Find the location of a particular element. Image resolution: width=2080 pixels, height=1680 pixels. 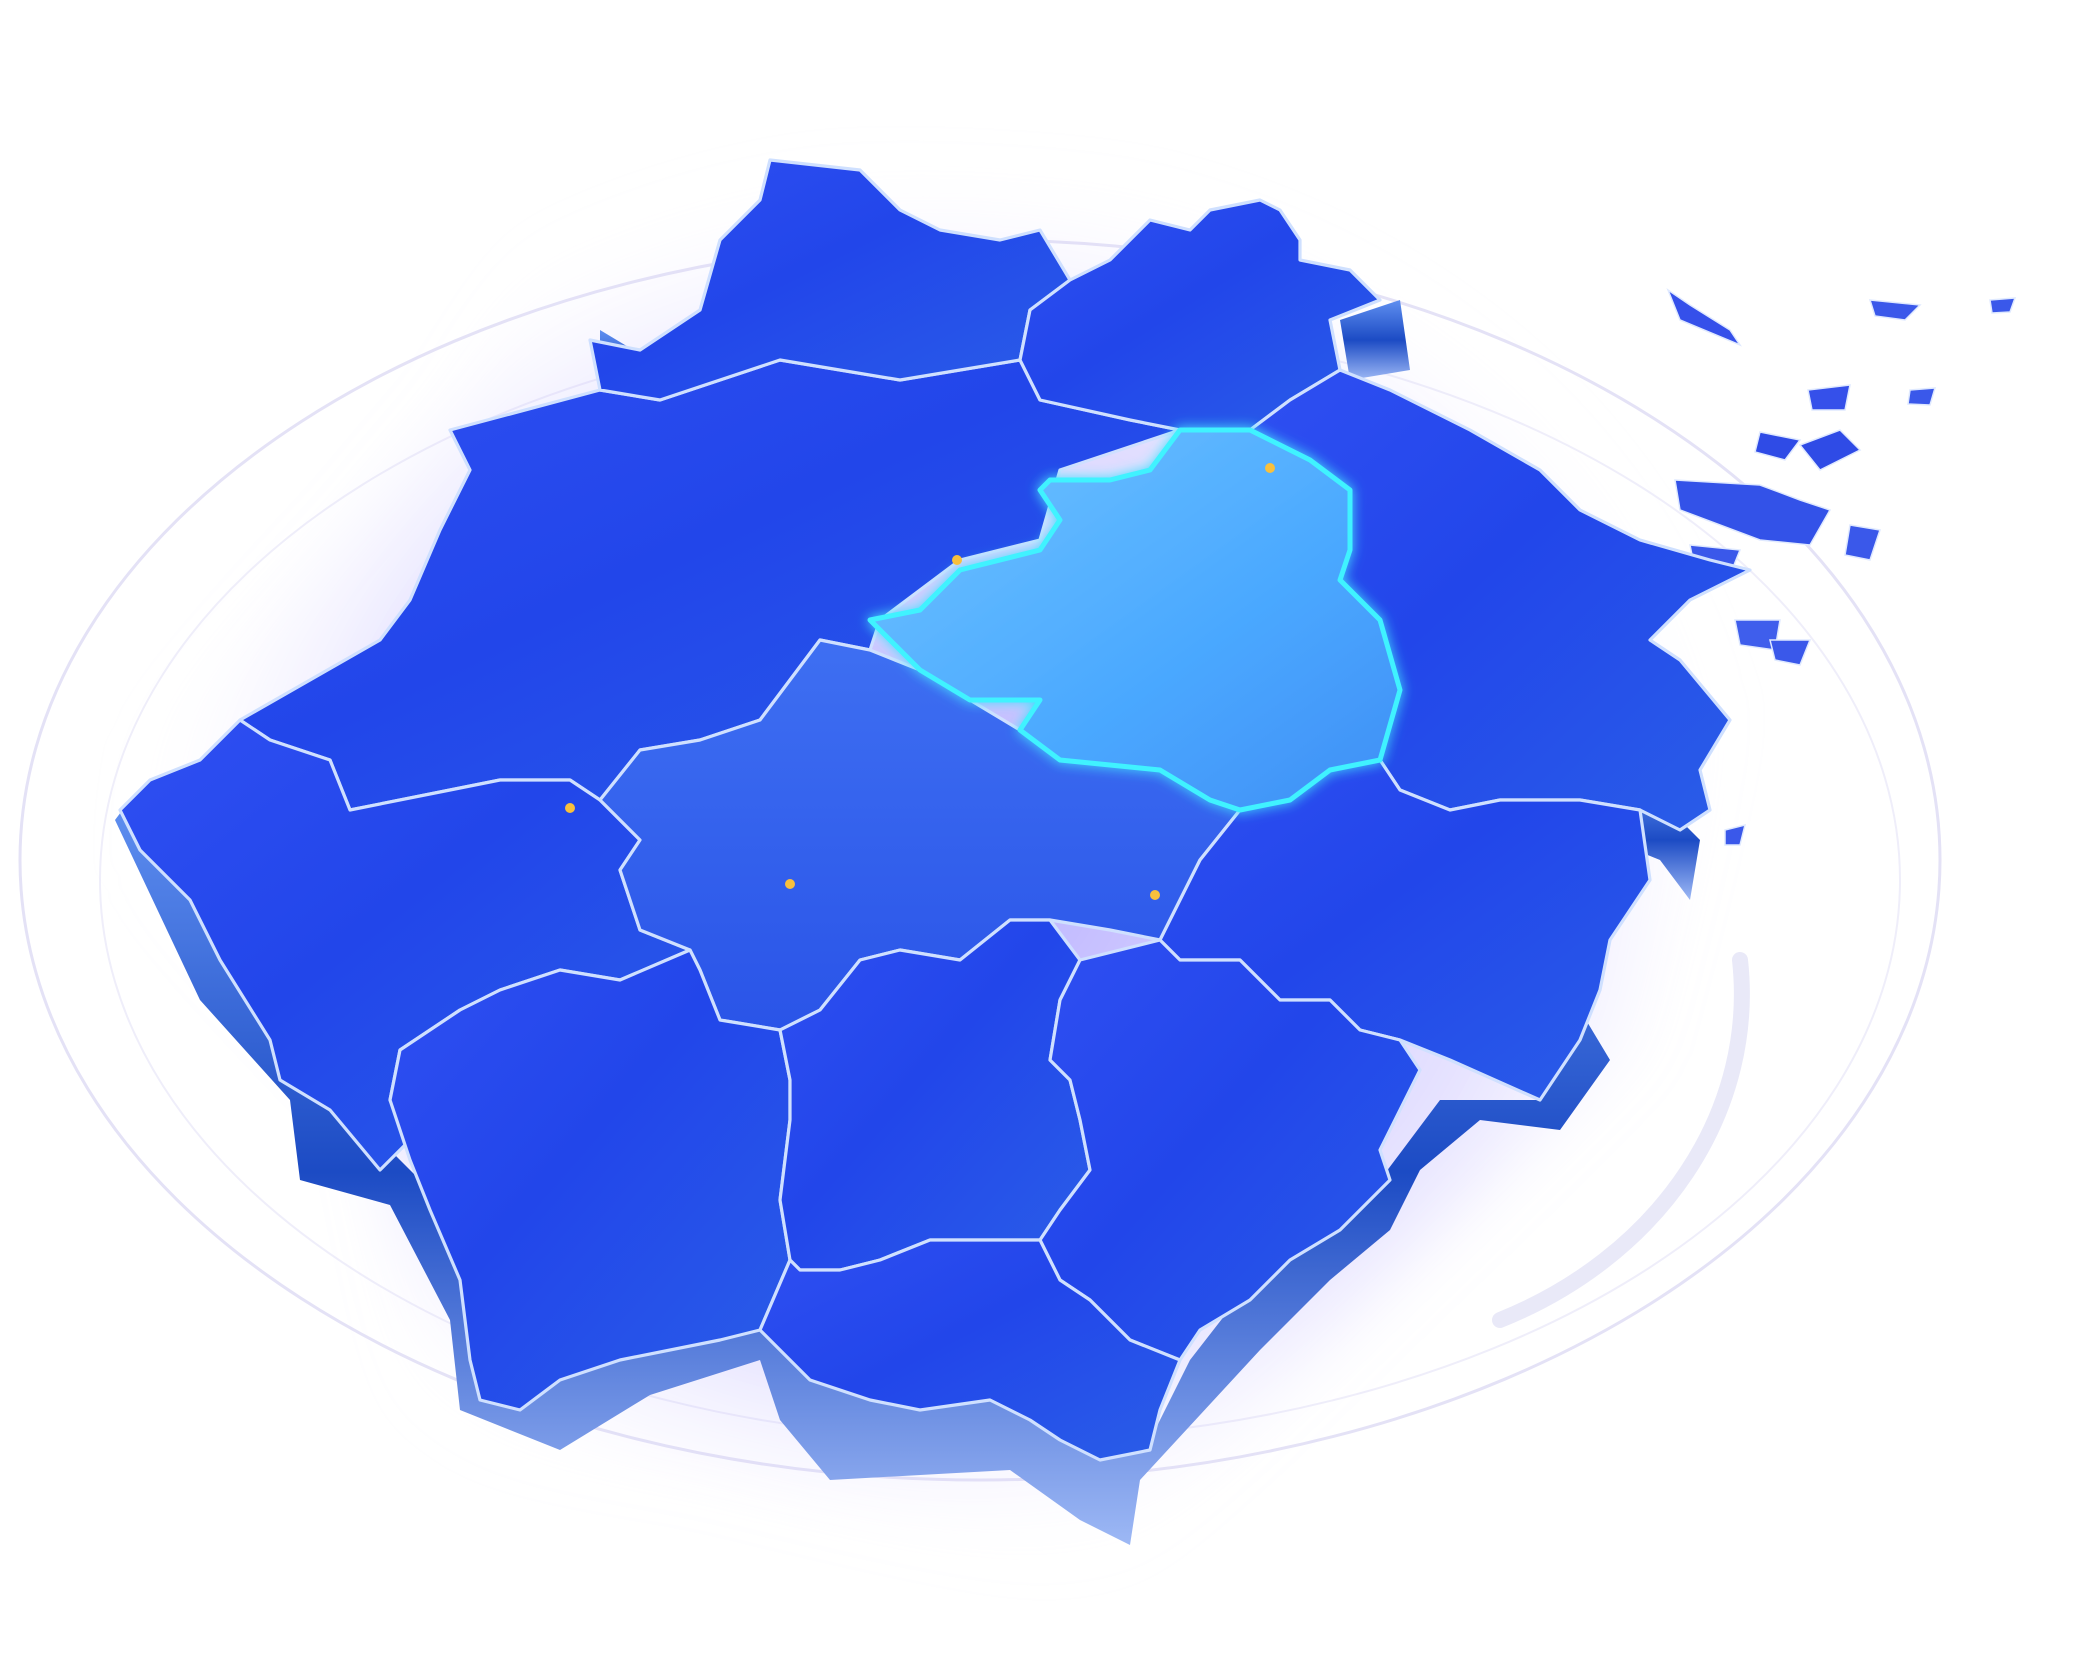

region-north-east is located at coordinates (1200, 315).